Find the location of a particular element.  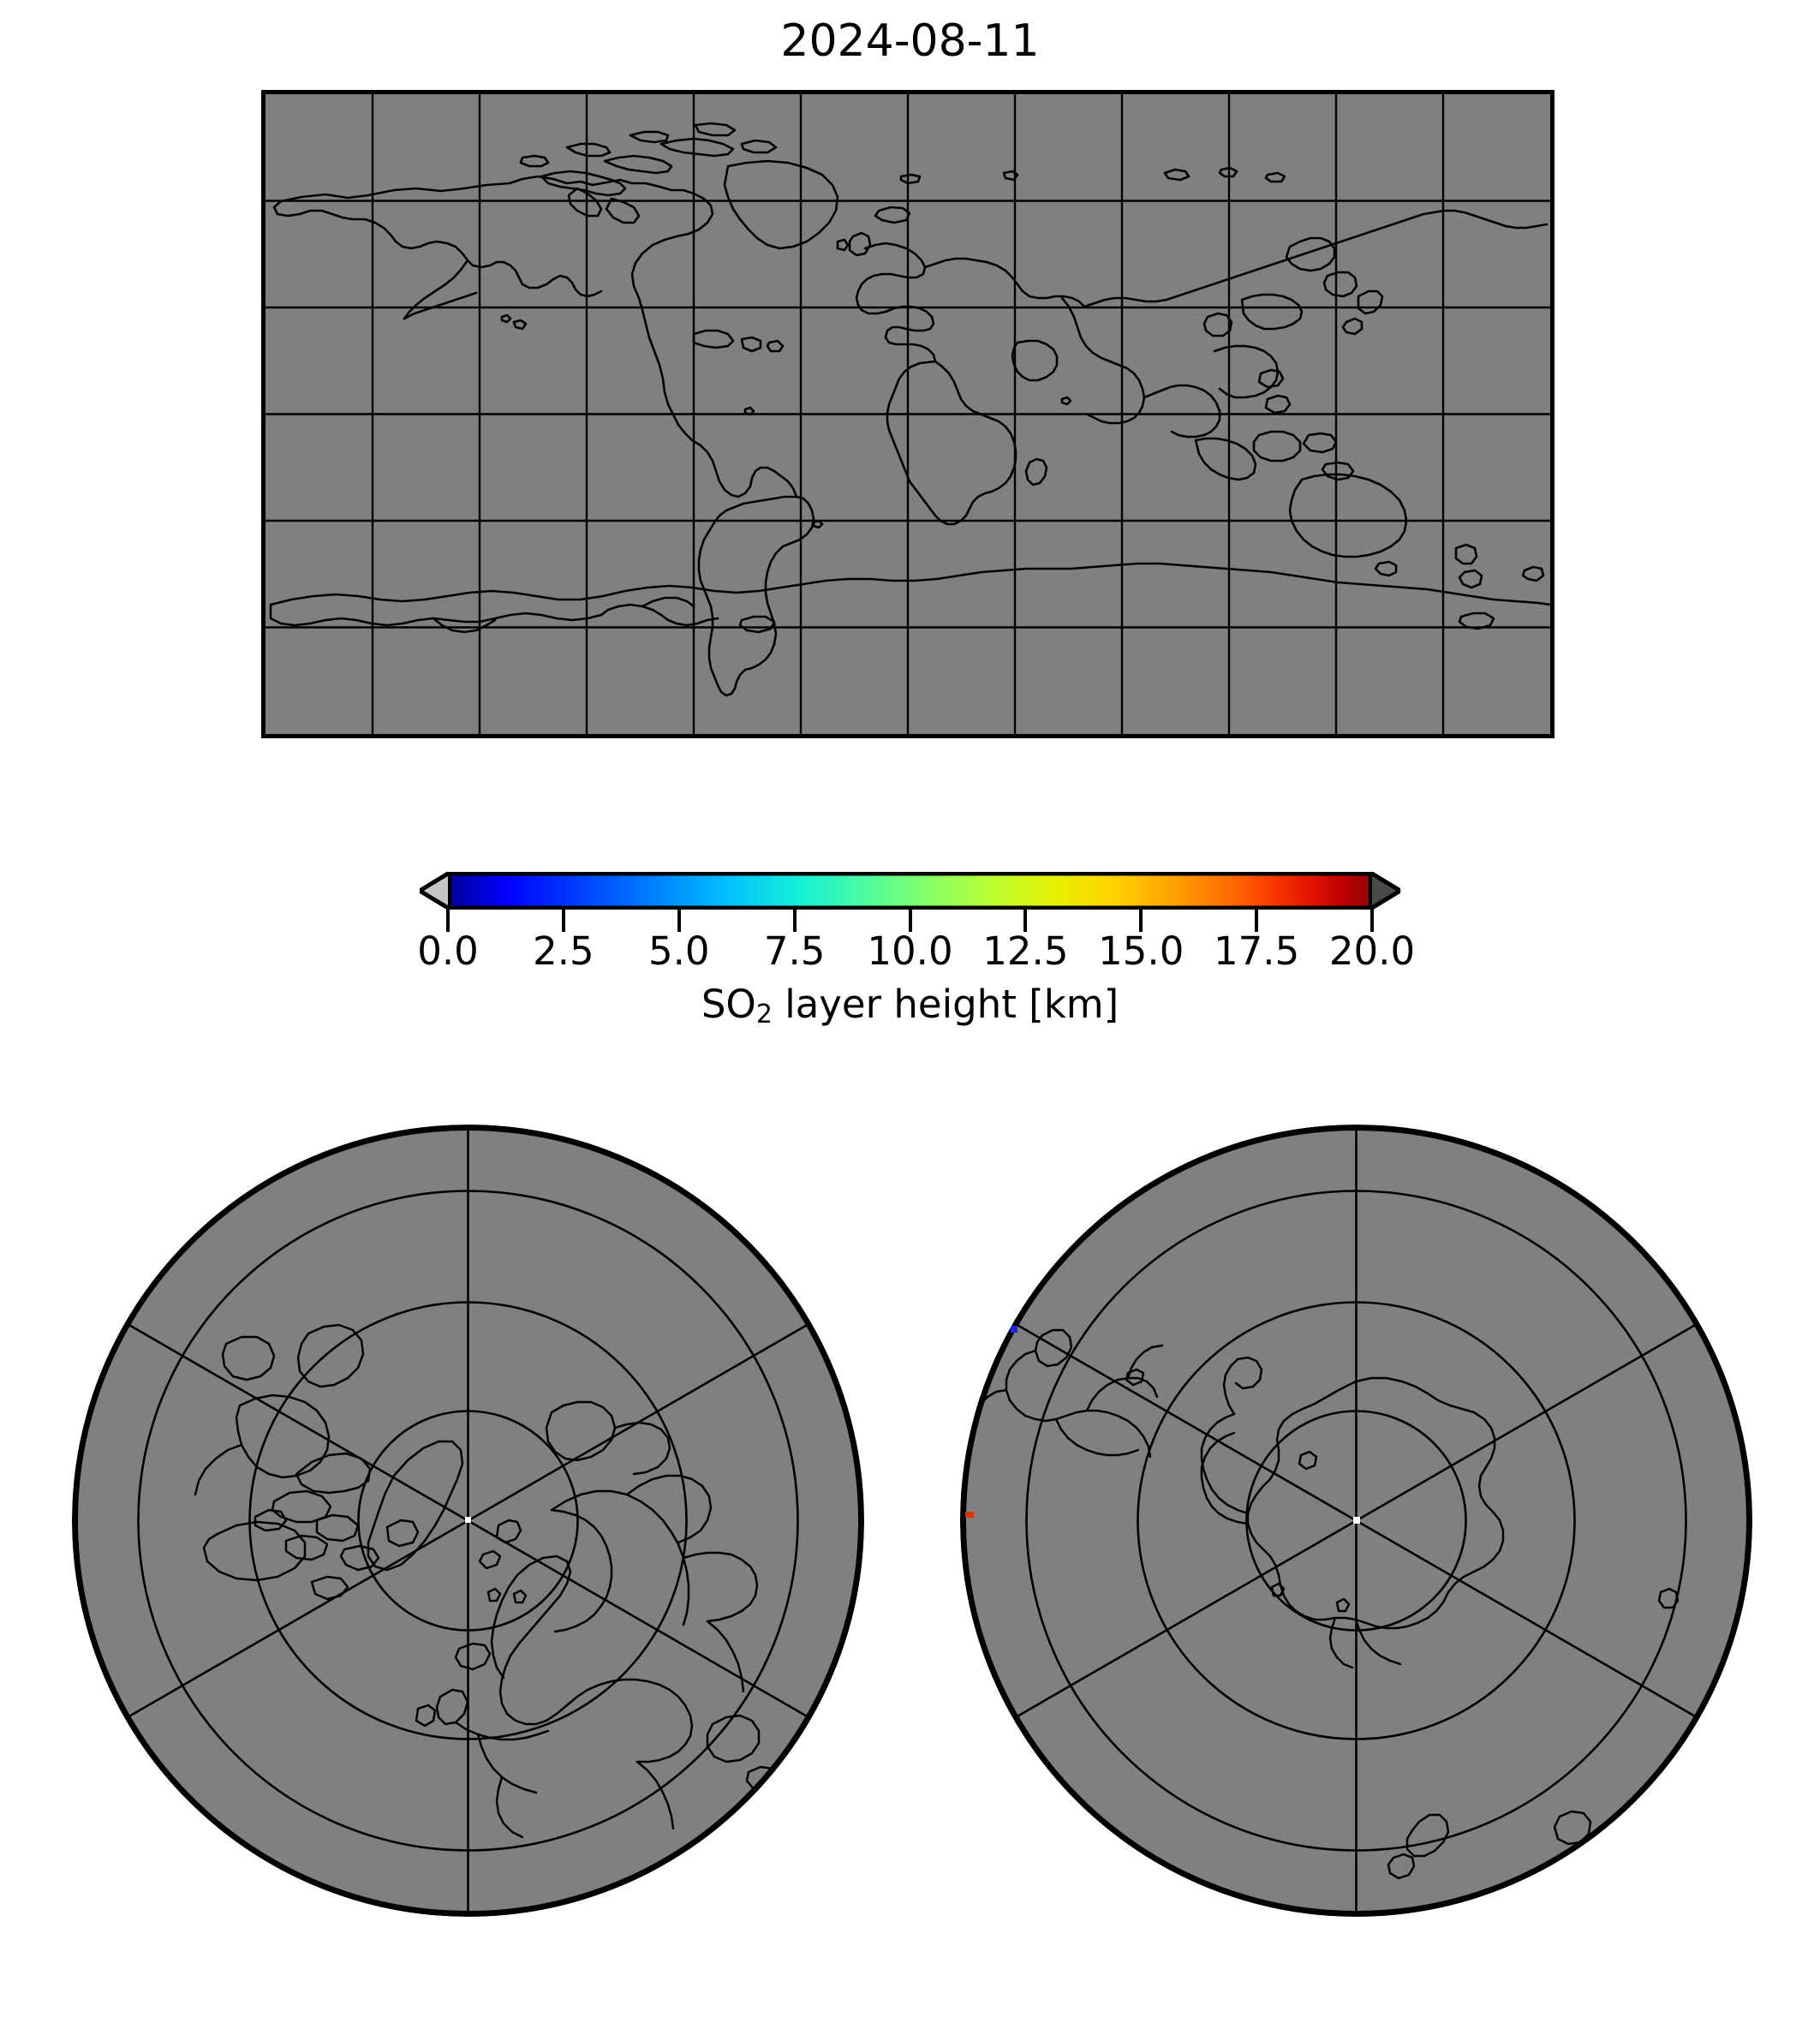

colorbar-ticklabel: 5.0 is located at coordinates (679, 951).